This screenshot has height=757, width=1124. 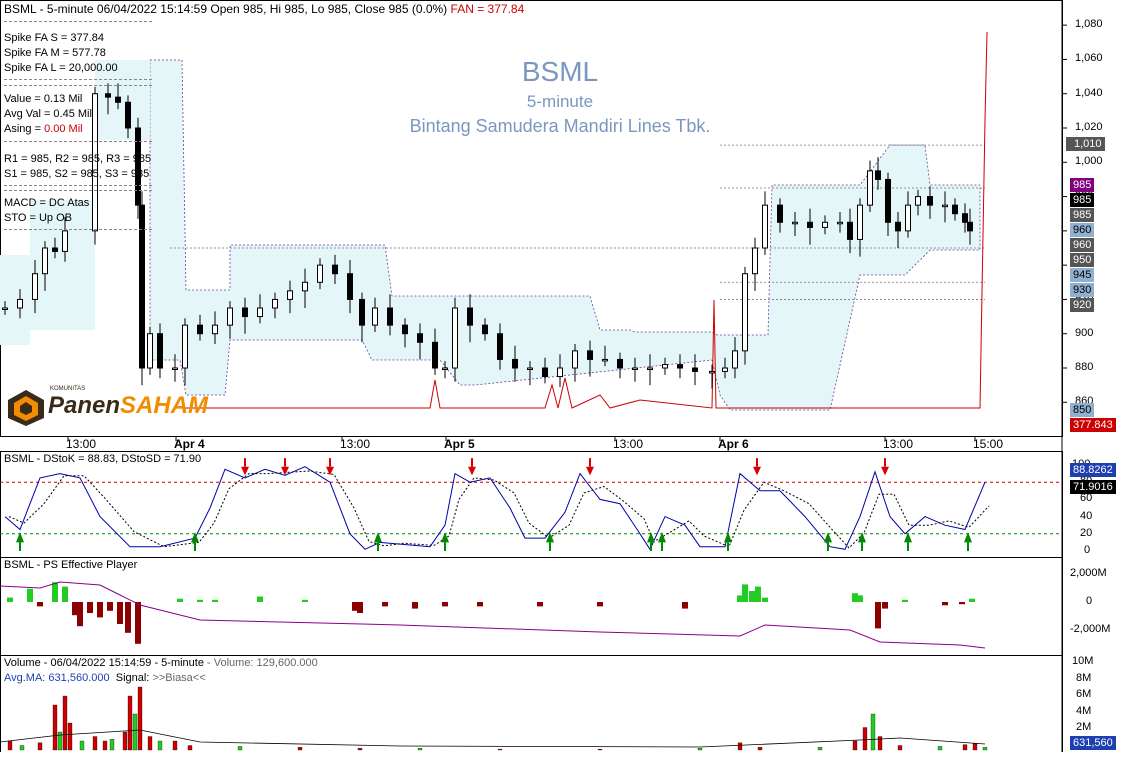 What do you see at coordinates (531, 606) in the screenshot?
I see `ps-panel-frame` at bounding box center [531, 606].